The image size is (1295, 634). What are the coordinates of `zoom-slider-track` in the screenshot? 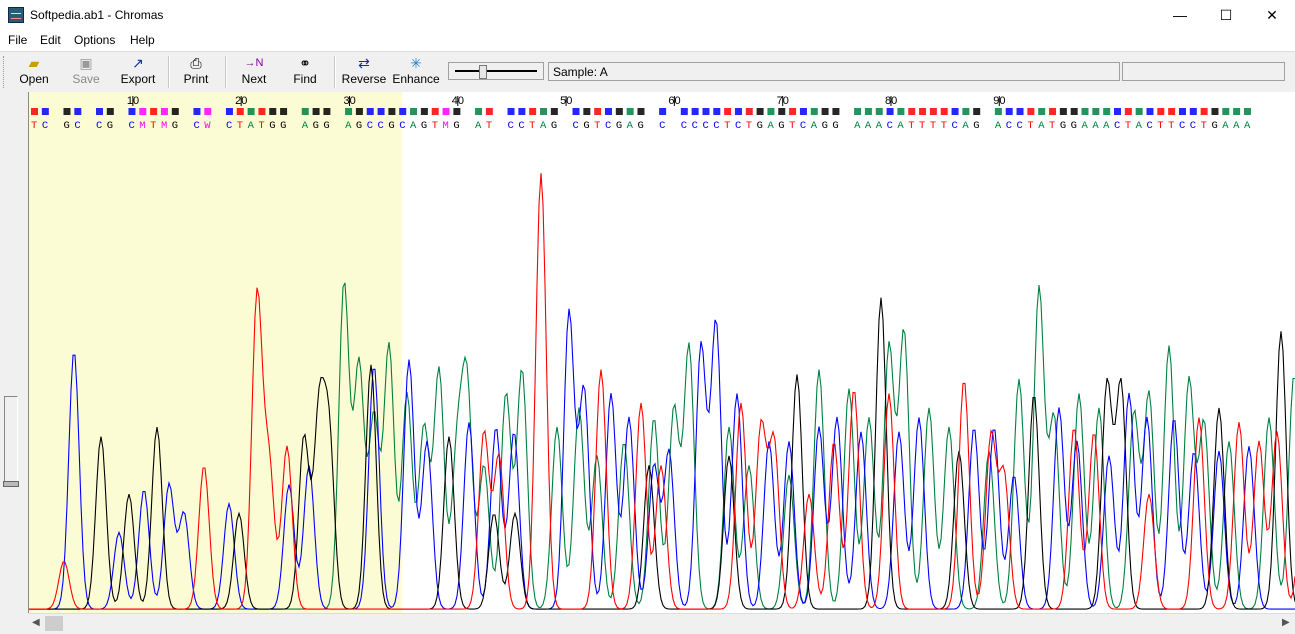 It's located at (496, 71).